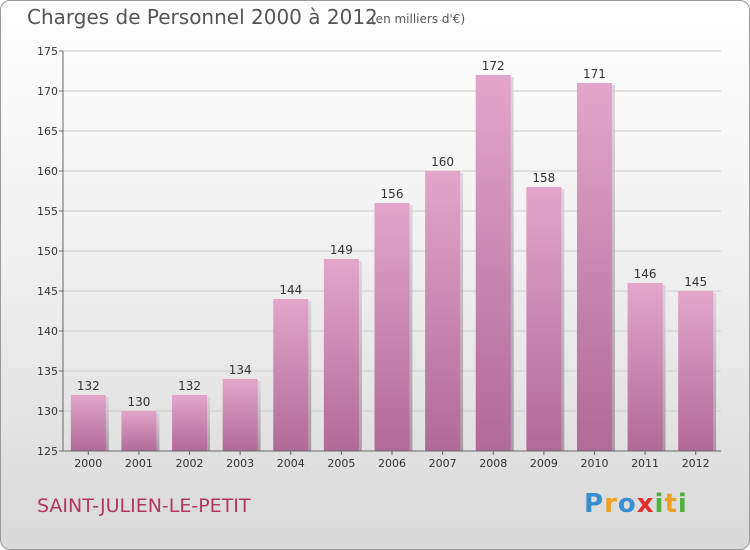 This screenshot has width=750, height=550. Describe the element at coordinates (47, 51) in the screenshot. I see `y-tick-label: 175` at that location.